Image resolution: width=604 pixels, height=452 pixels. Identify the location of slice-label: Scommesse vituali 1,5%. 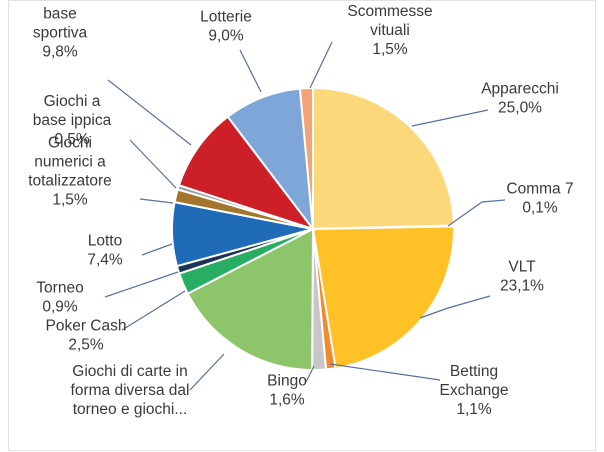
(389, 30).